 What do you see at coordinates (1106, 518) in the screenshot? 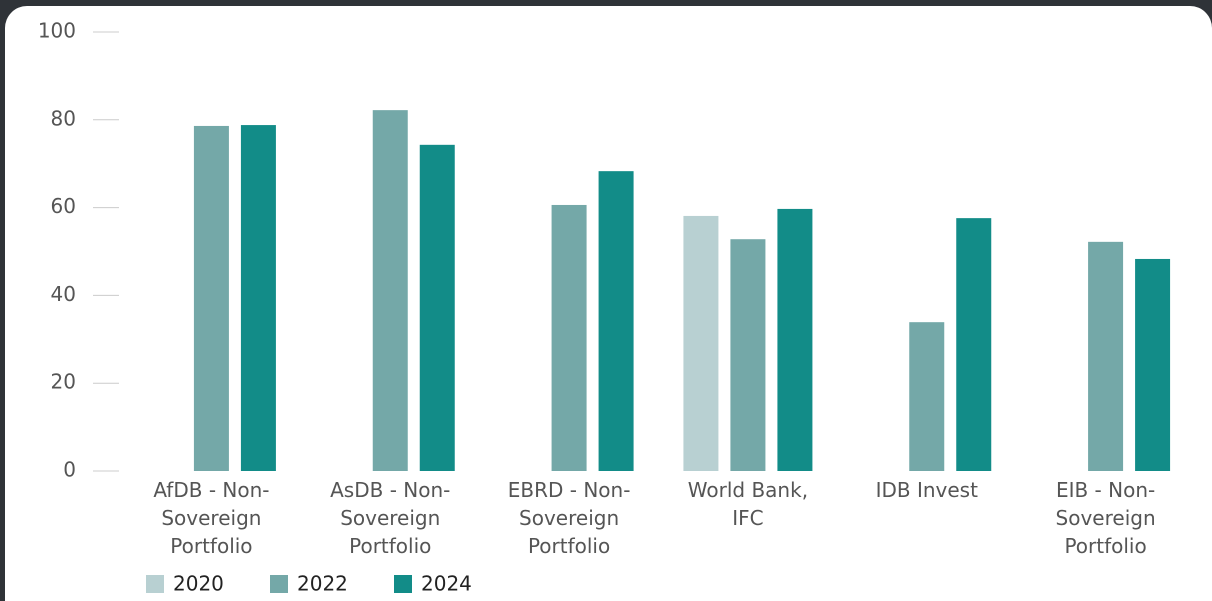
I see `x-tick-label: EIB - Non-Sovereign Portfolio` at bounding box center [1106, 518].